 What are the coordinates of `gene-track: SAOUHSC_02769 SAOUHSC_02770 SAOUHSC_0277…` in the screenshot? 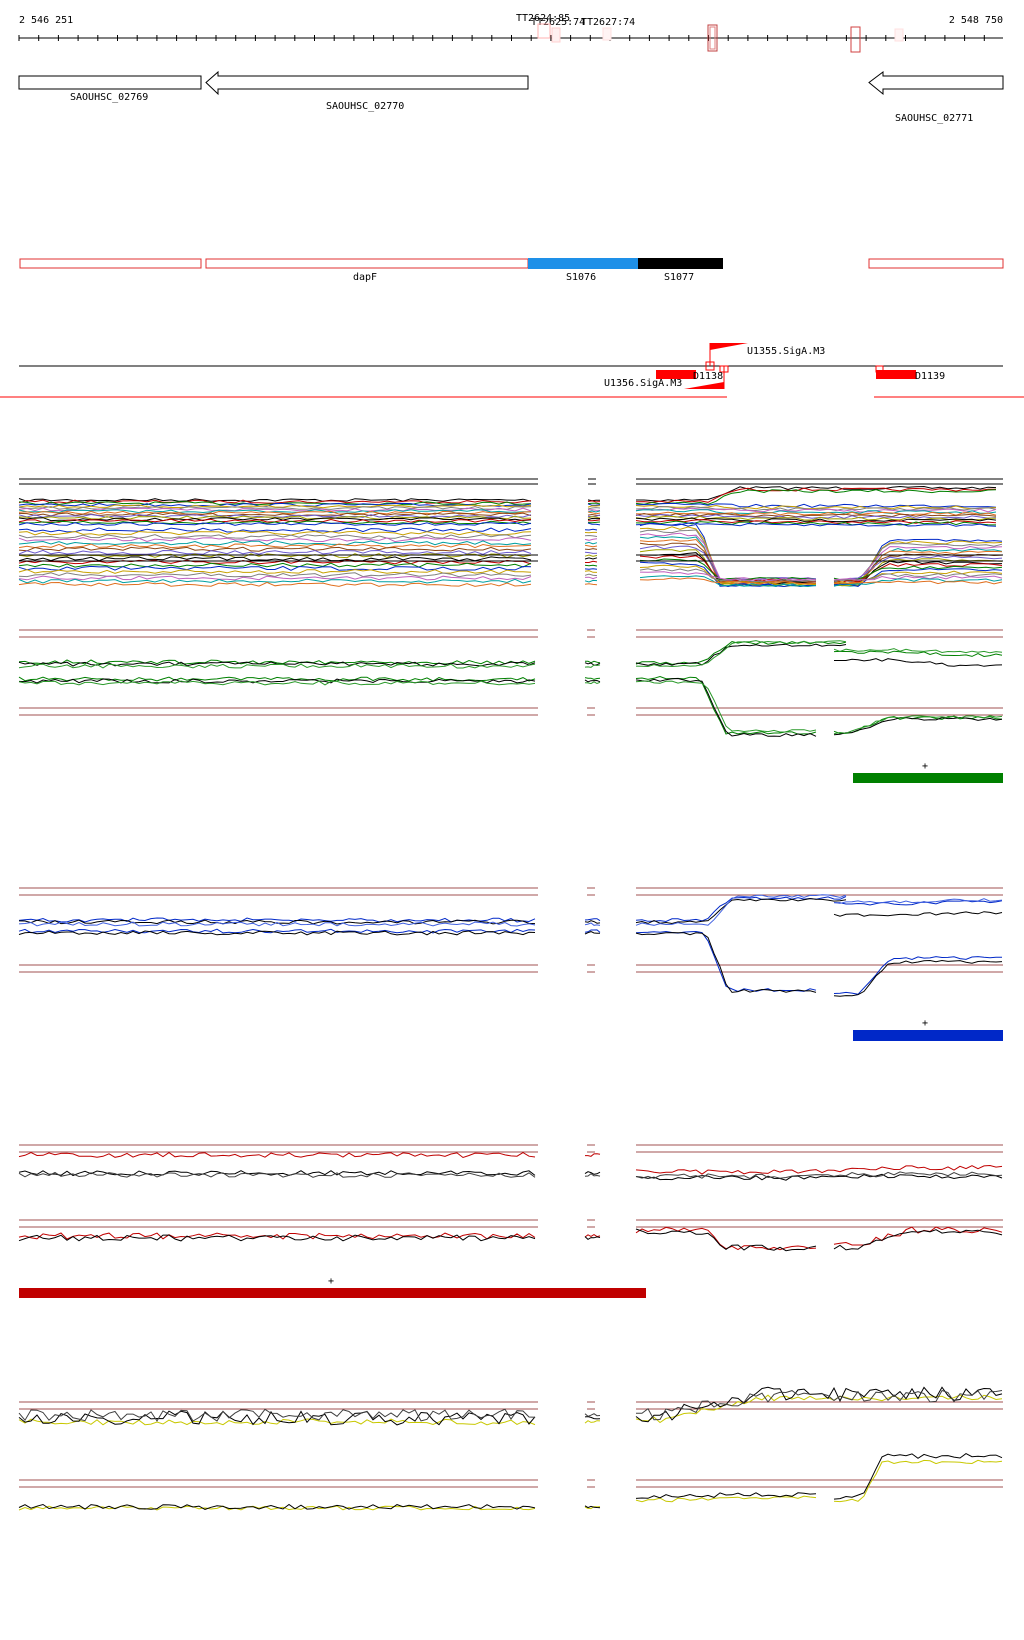 It's located at (511, 97).